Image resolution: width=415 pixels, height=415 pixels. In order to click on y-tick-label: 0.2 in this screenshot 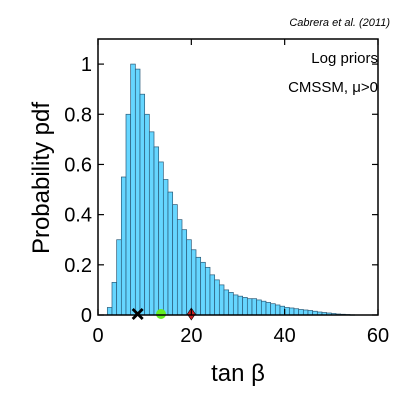, I will do `click(78, 266)`.